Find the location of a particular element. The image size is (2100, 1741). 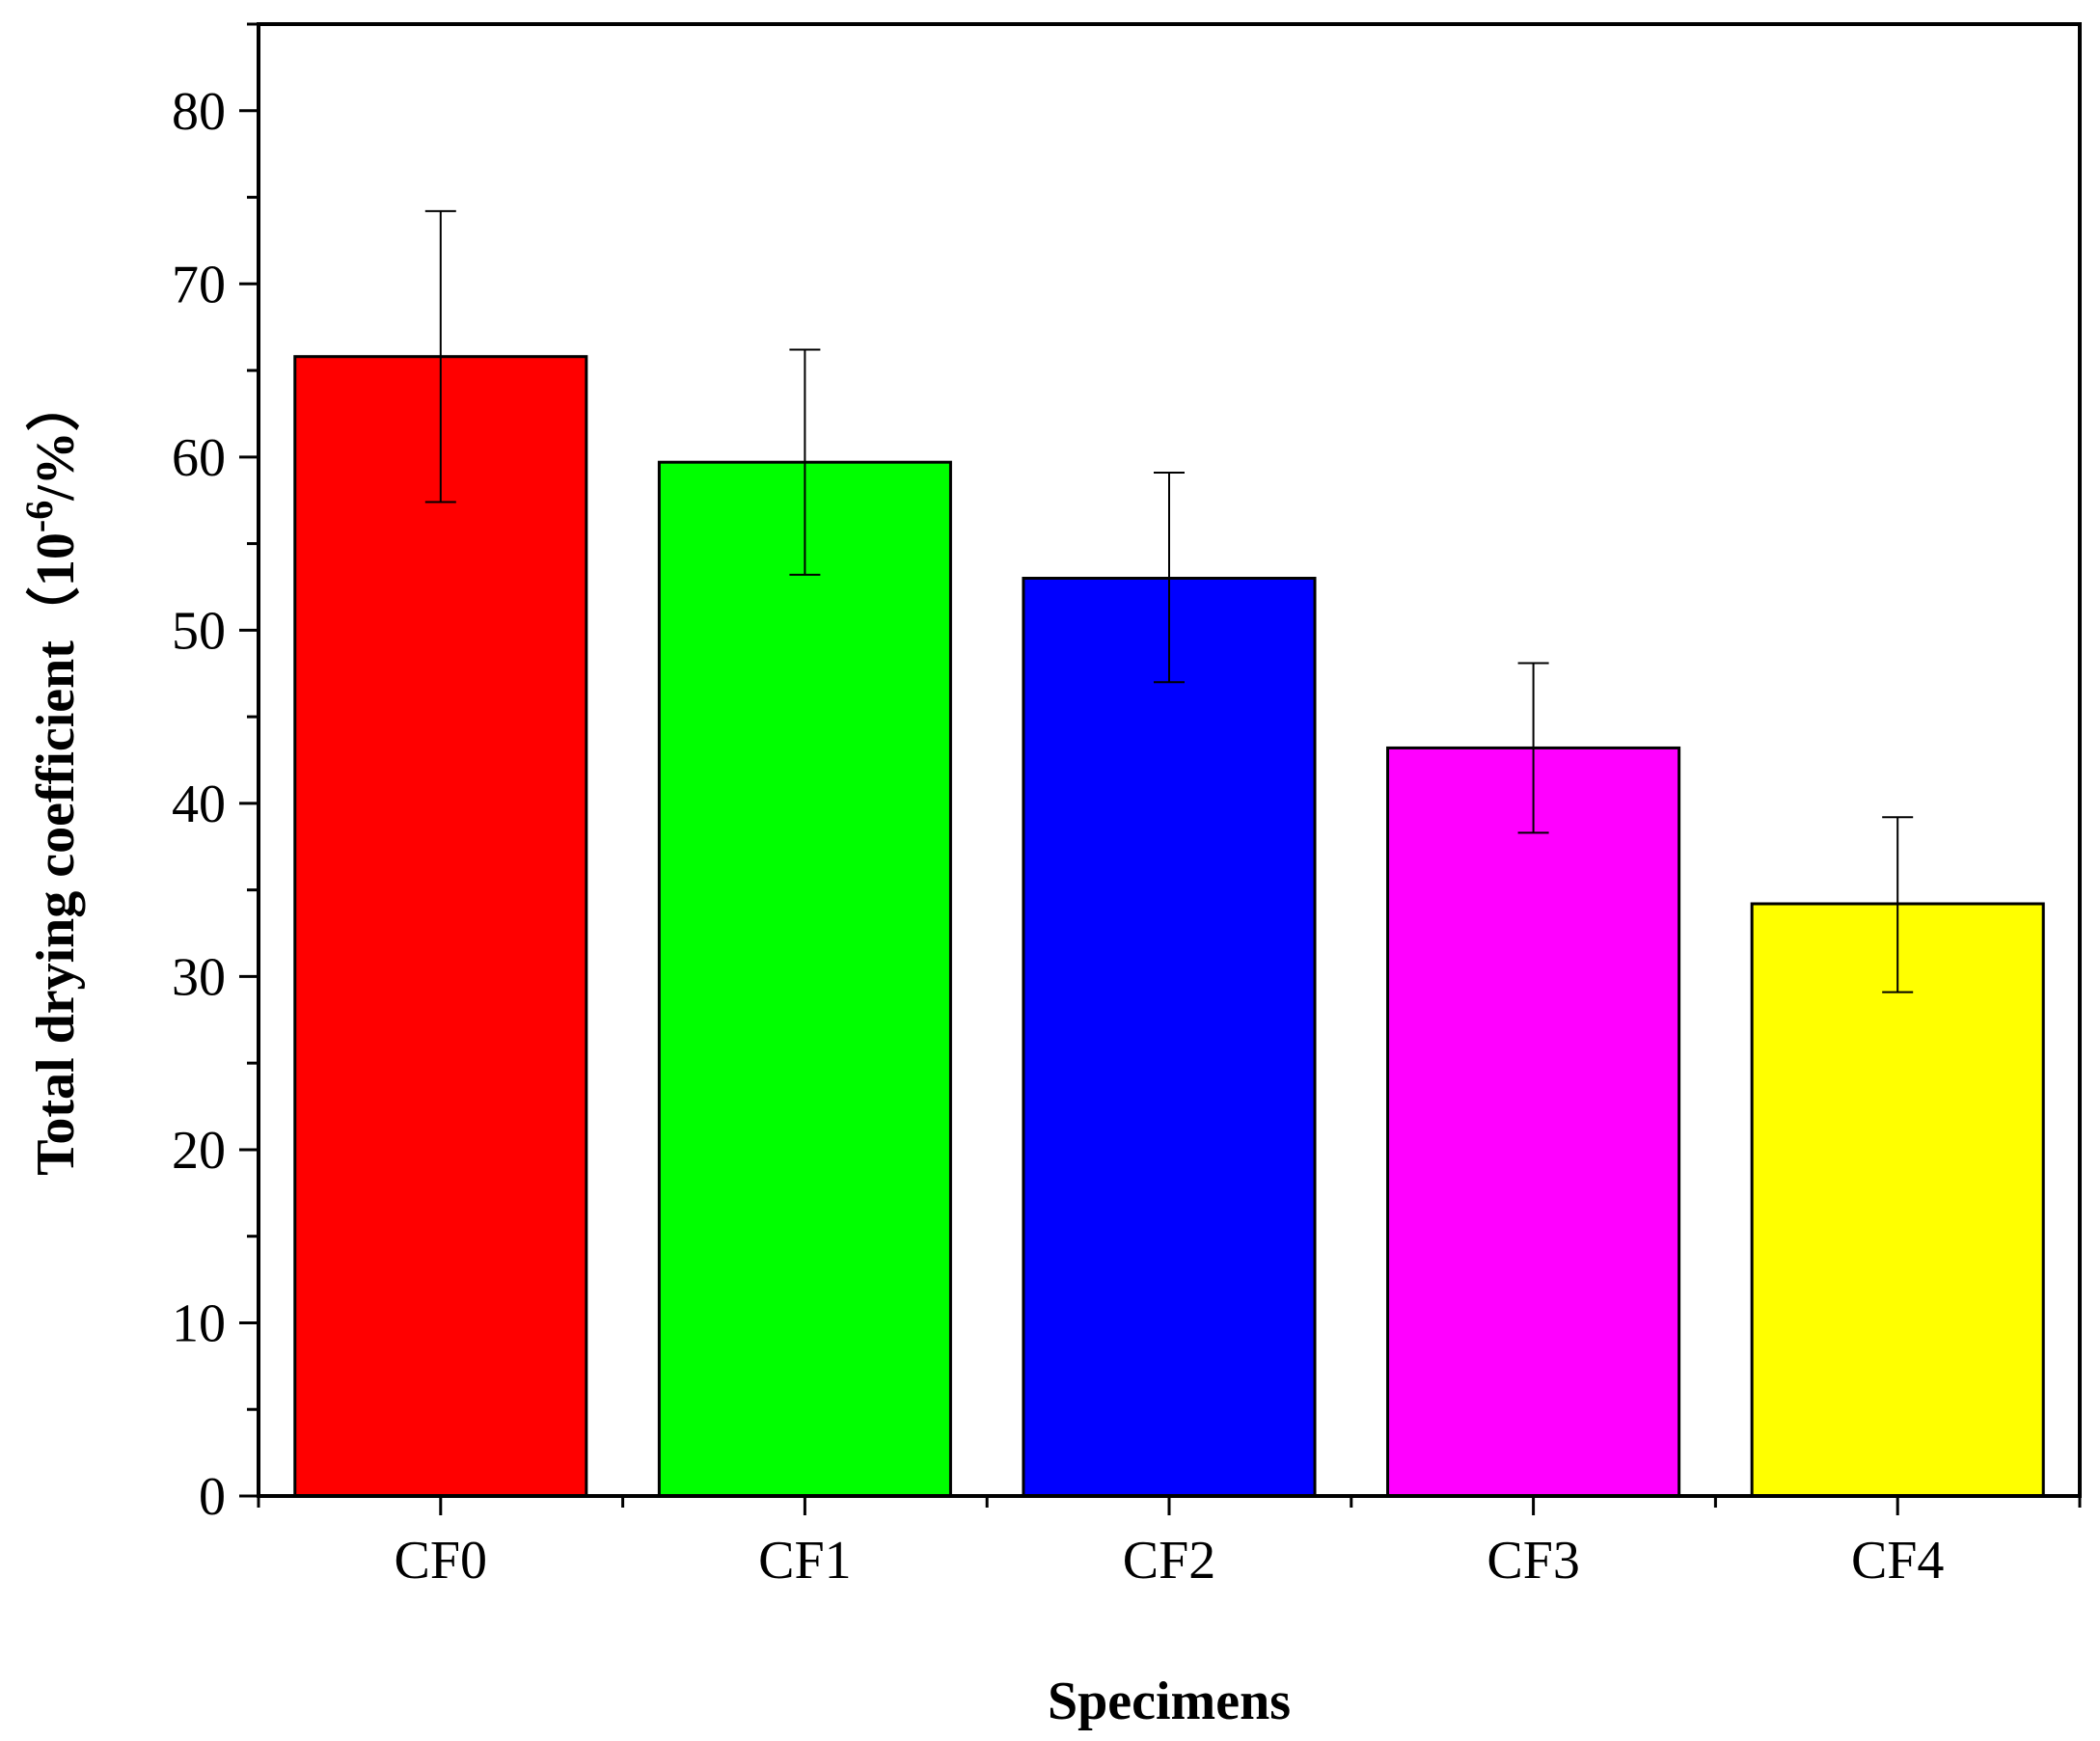

y-tick-label-40: 40 is located at coordinates (199, 804).